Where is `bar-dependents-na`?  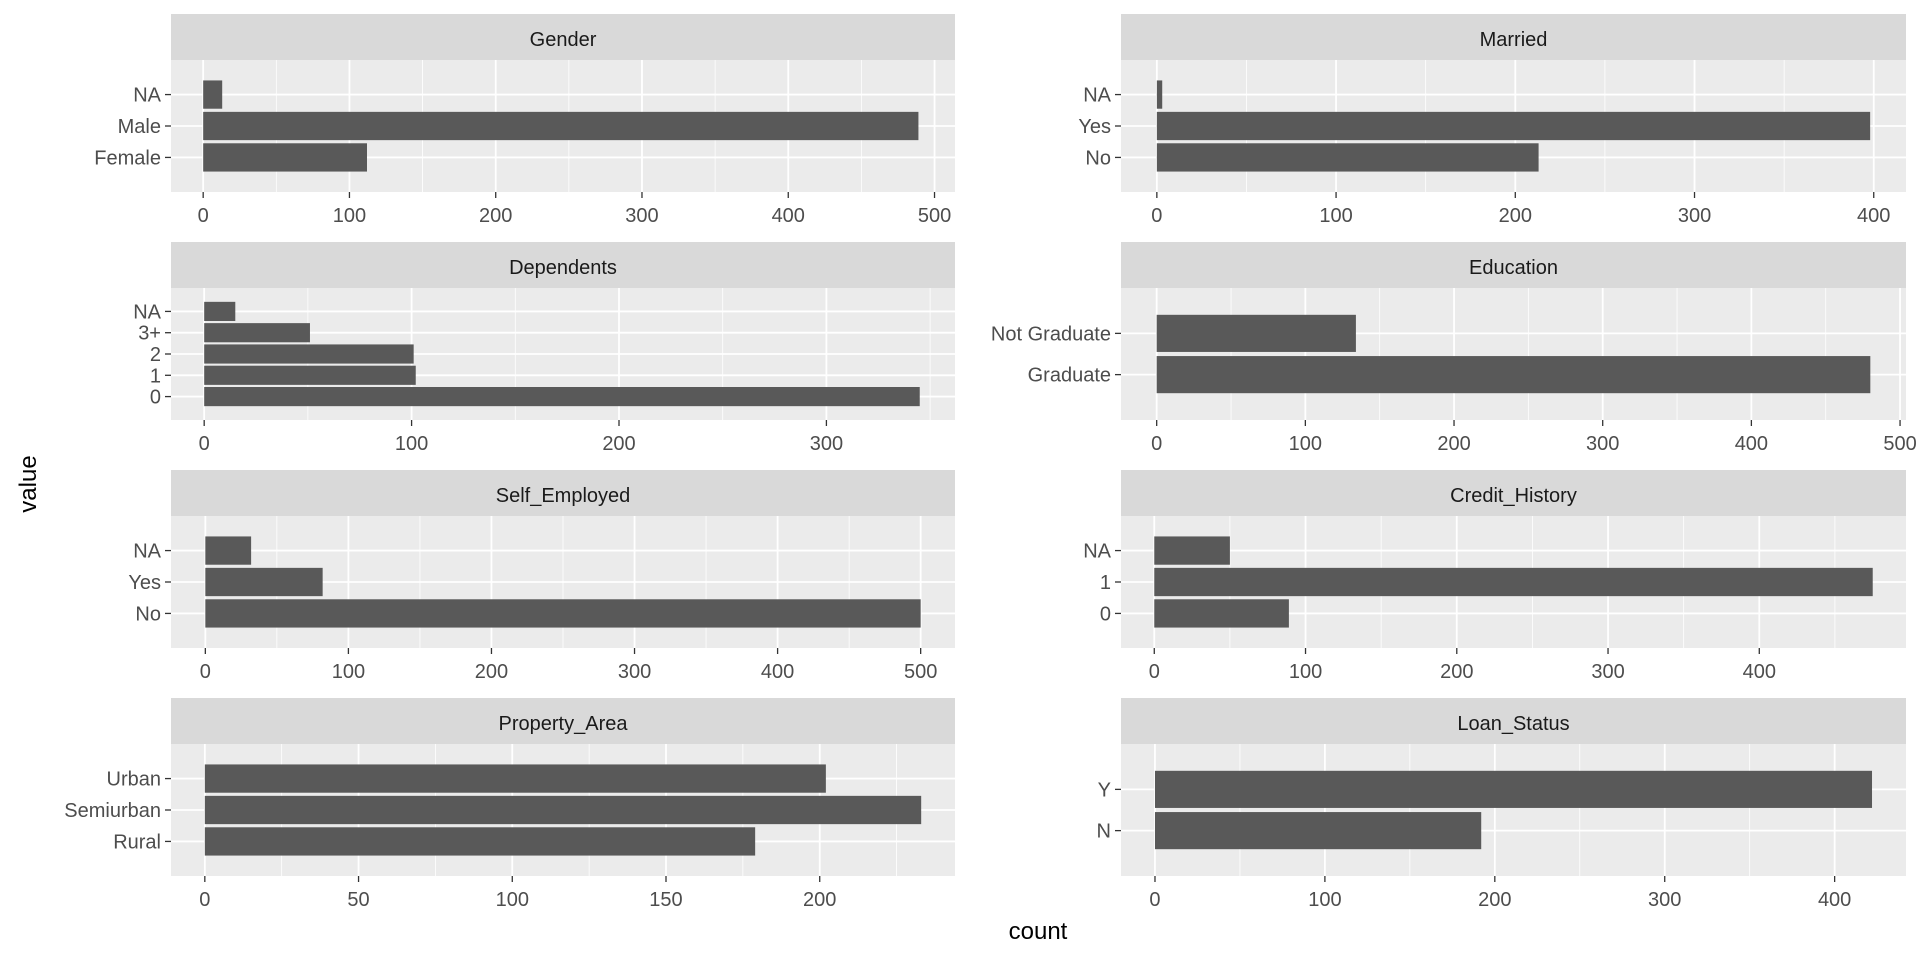 bar-dependents-na is located at coordinates (220, 311).